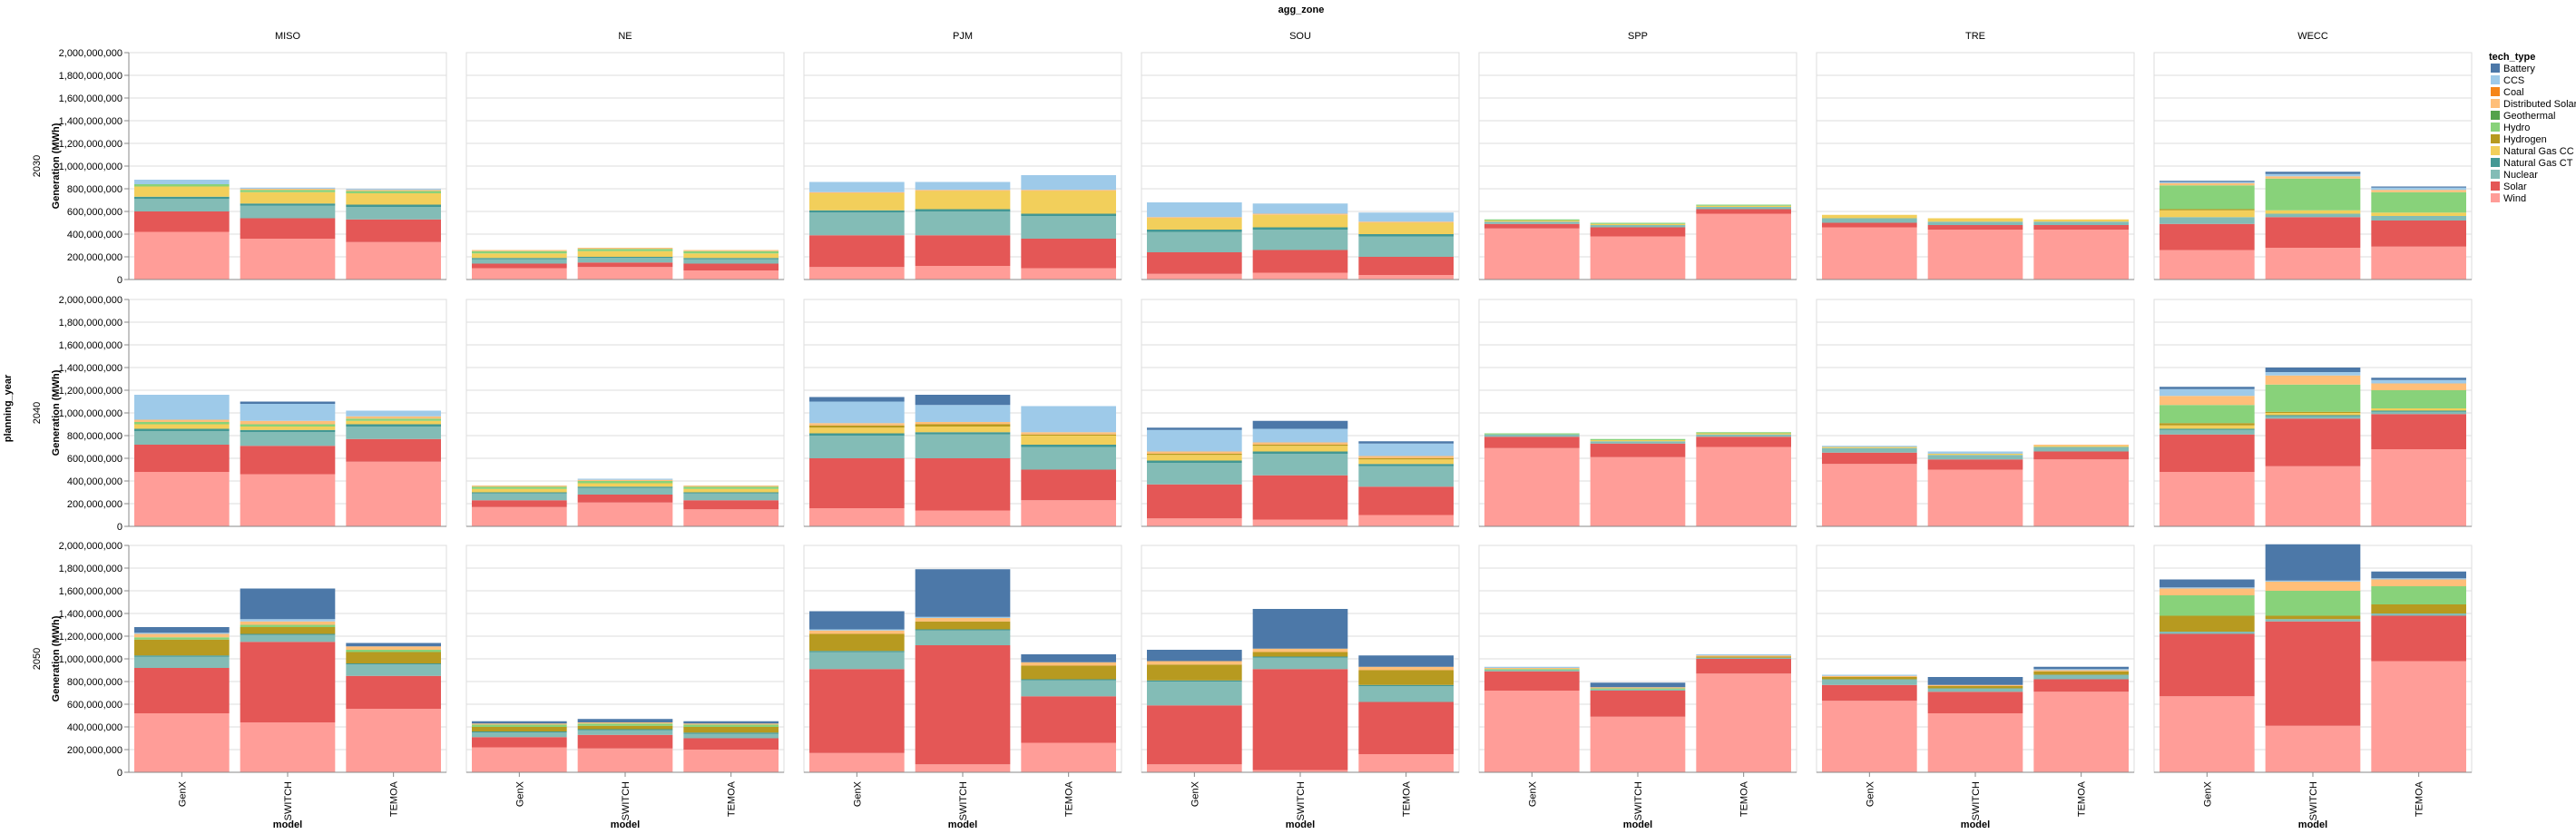 The height and width of the screenshot is (834, 2576). I want to click on facet-panel: PJM, so click(962, 155).